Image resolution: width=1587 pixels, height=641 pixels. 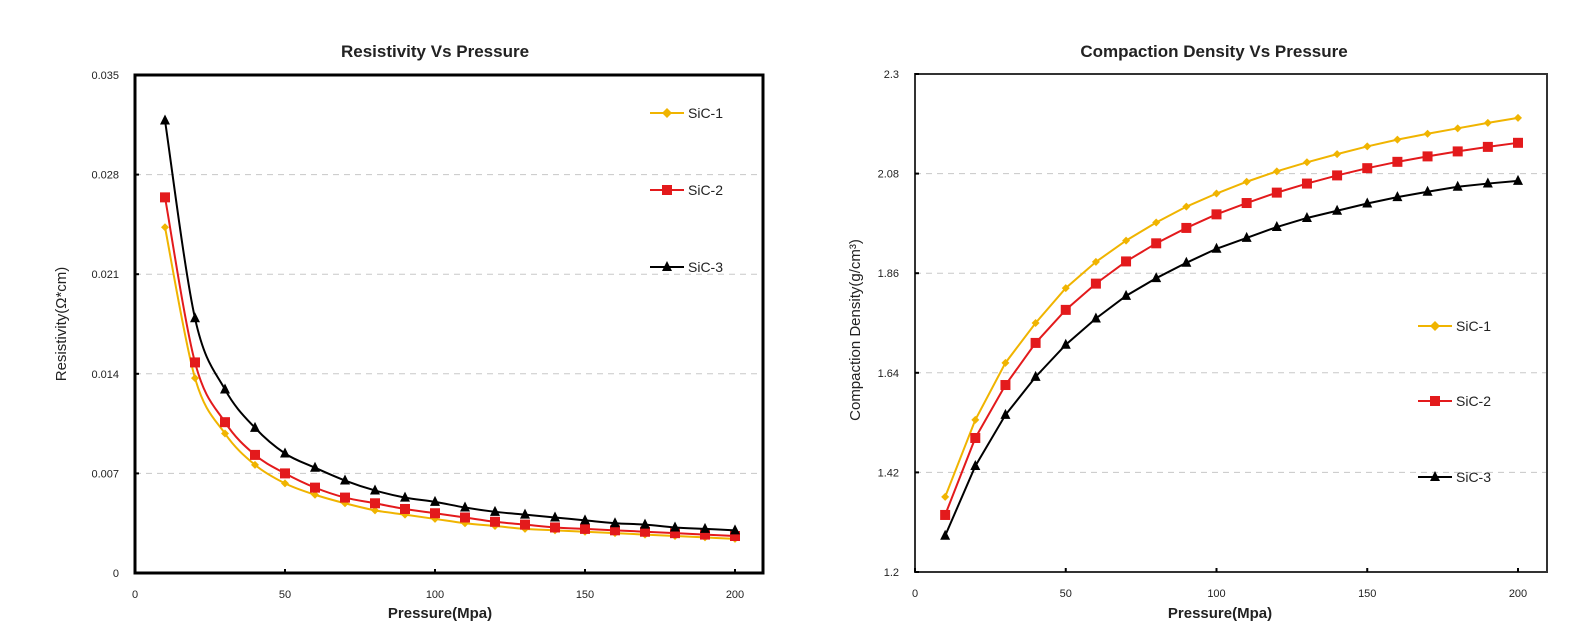 I want to click on y-tick-label: 1.86, so click(x=888, y=274).